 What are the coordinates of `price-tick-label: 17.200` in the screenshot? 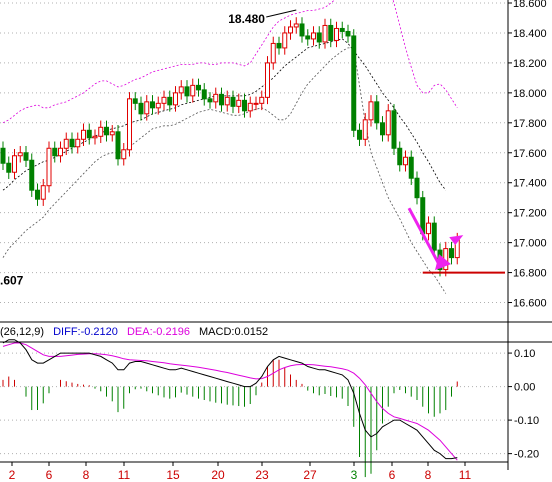 It's located at (530, 214).